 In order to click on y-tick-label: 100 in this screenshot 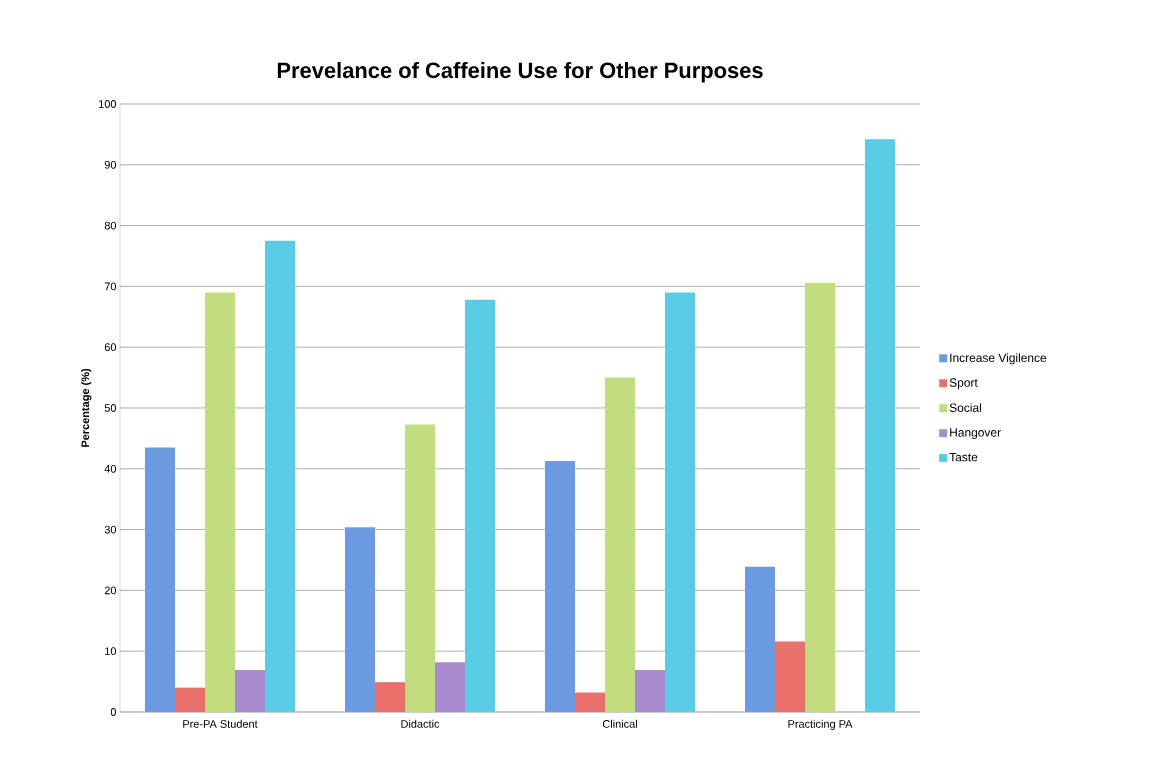, I will do `click(108, 104)`.